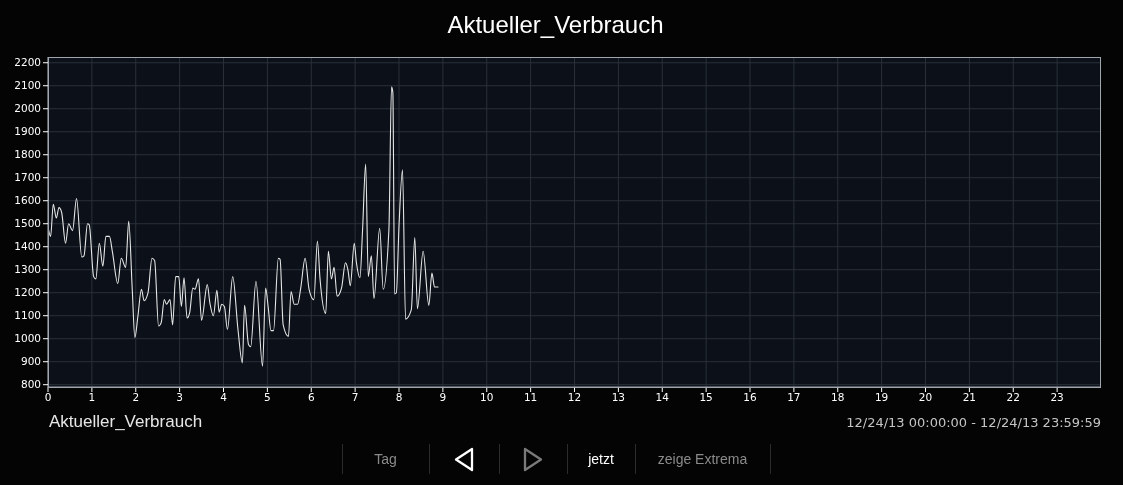 Image resolution: width=1123 pixels, height=485 pixels. What do you see at coordinates (443, 397) in the screenshot?
I see `x-tick-label: 9` at bounding box center [443, 397].